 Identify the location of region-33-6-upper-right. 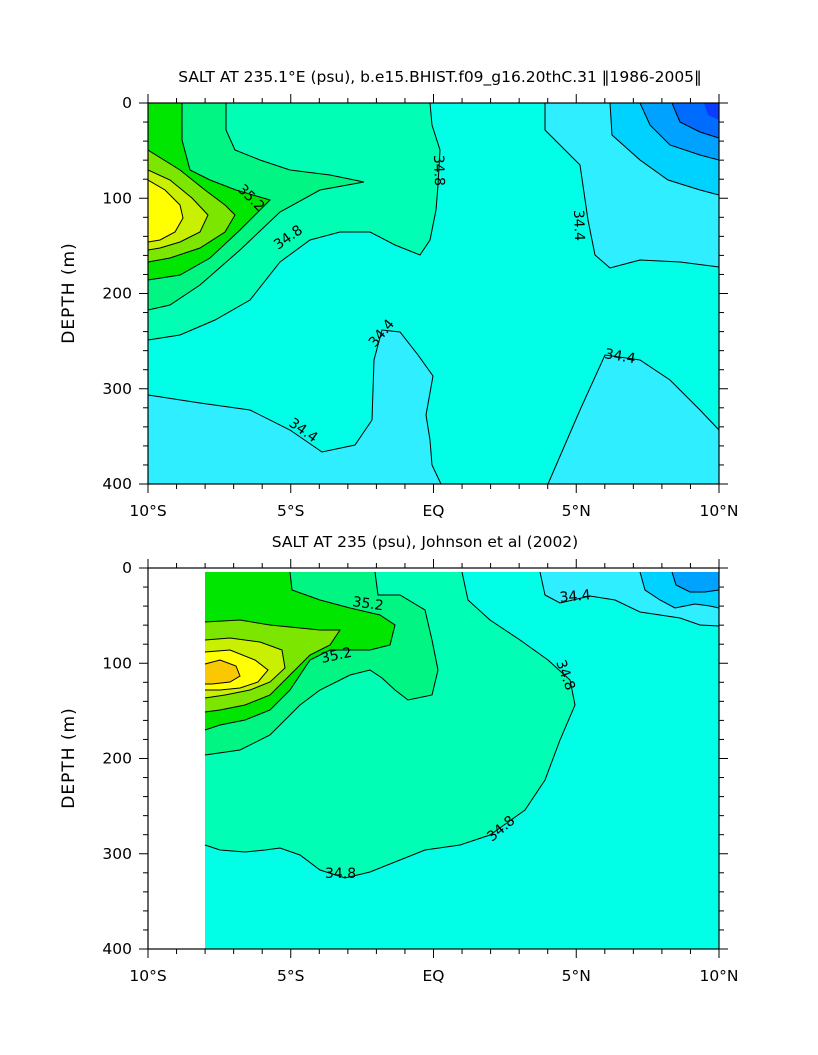
(711, 111).